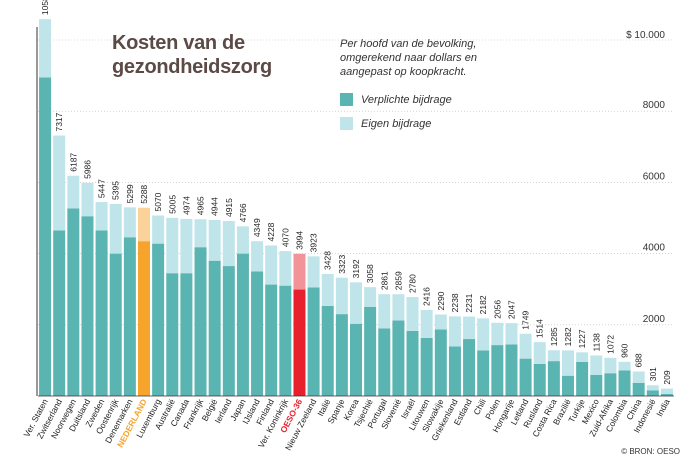 The width and height of the screenshot is (694, 474). What do you see at coordinates (116, 190) in the screenshot?
I see `value-label-5: 5395` at bounding box center [116, 190].